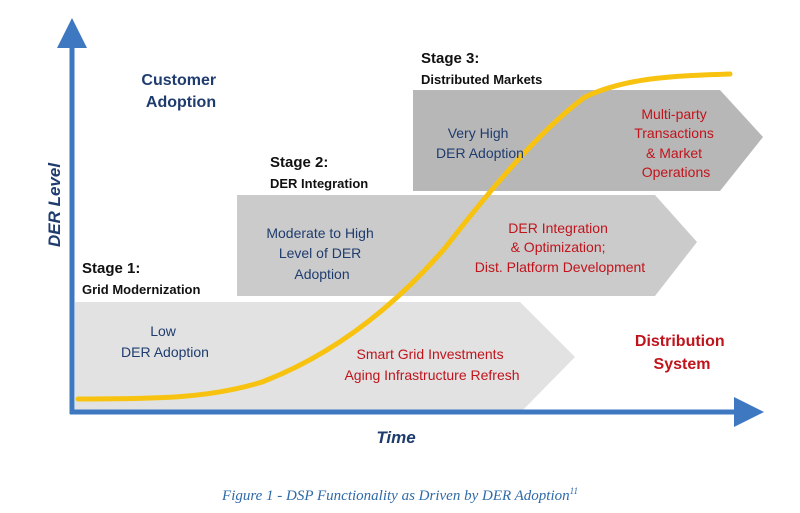 The width and height of the screenshot is (800, 513). What do you see at coordinates (480, 143) in the screenshot?
I see `stage3-adoption-text: Very High DER Adoption` at bounding box center [480, 143].